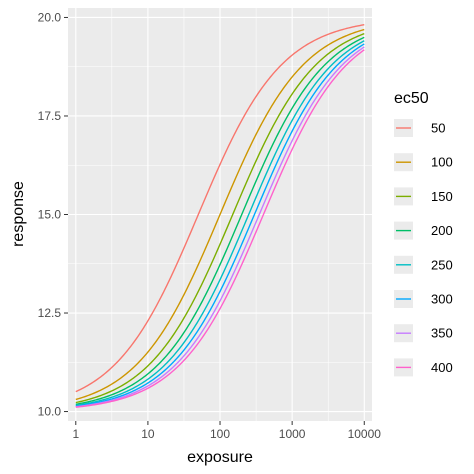 The width and height of the screenshot is (474, 474). I want to click on legend-label: 400, so click(442, 367).